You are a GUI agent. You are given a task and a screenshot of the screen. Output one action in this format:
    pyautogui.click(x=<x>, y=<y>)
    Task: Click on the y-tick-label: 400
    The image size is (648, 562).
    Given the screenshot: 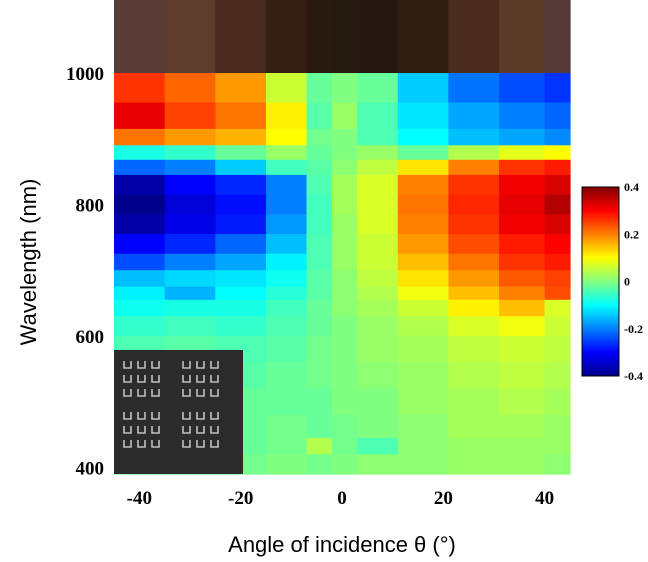 What is the action you would take?
    pyautogui.click(x=90, y=468)
    